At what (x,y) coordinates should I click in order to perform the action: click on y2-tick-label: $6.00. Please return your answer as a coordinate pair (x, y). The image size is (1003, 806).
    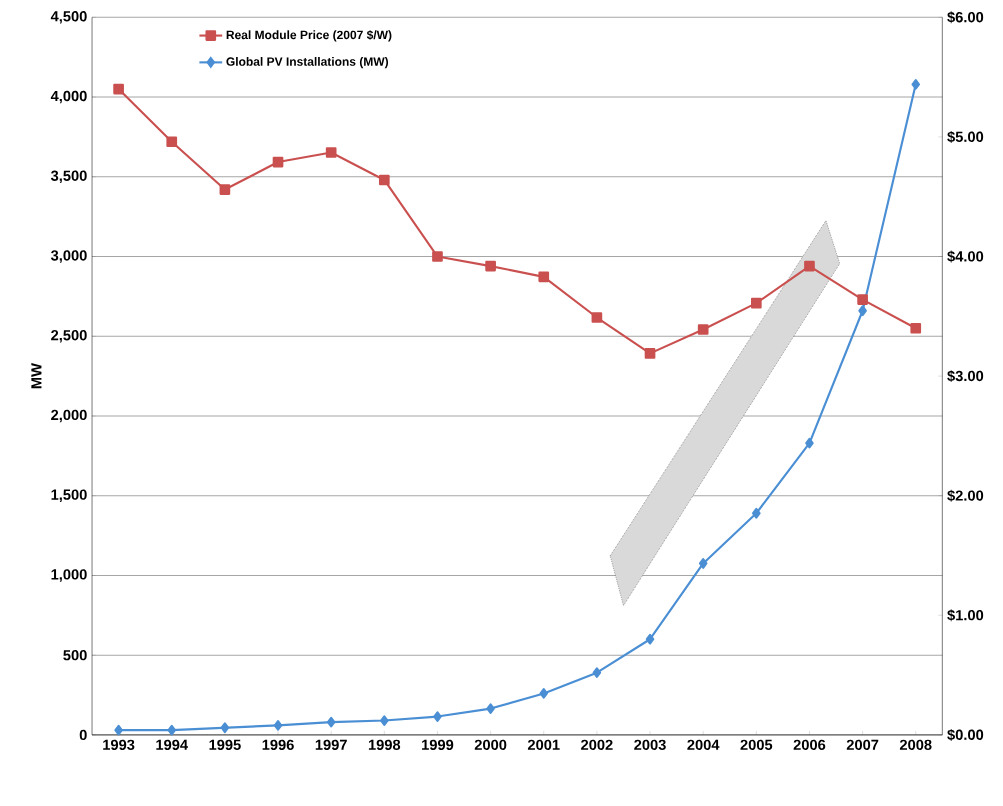
    Looking at the image, I should click on (965, 17).